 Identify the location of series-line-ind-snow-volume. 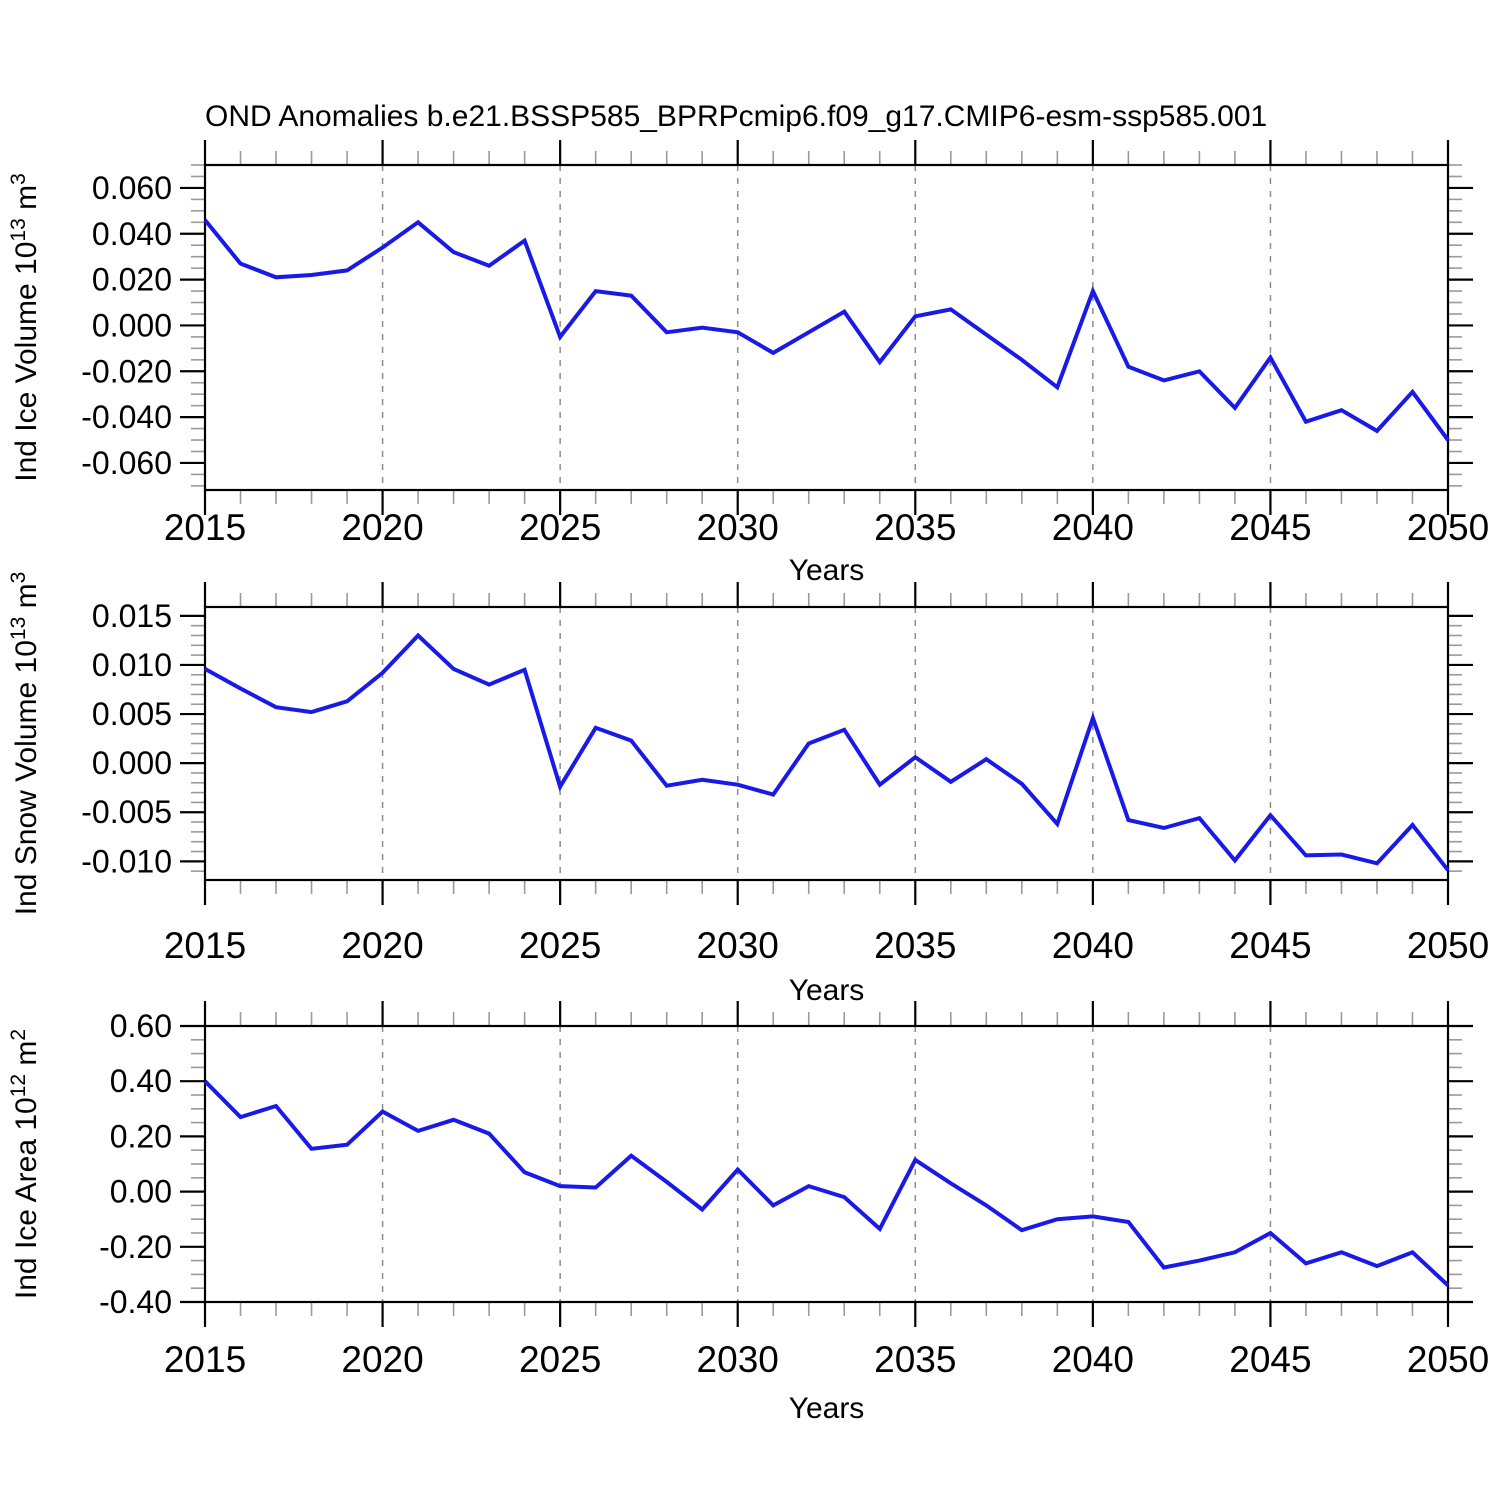
(827, 752).